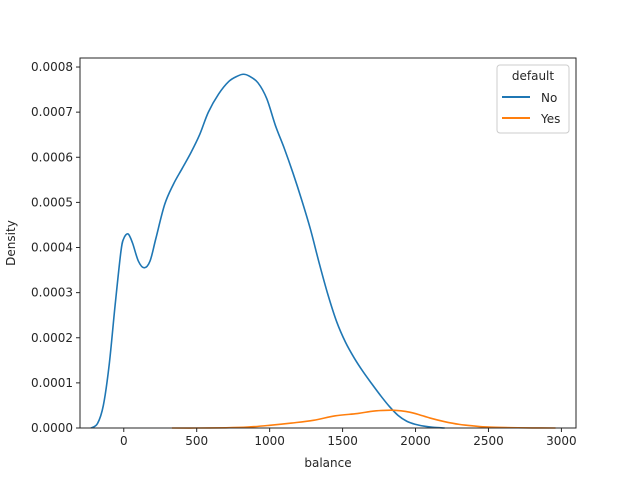 Image resolution: width=640 pixels, height=480 pixels. What do you see at coordinates (52, 157) in the screenshot?
I see `y-tick-label: 0.0006` at bounding box center [52, 157].